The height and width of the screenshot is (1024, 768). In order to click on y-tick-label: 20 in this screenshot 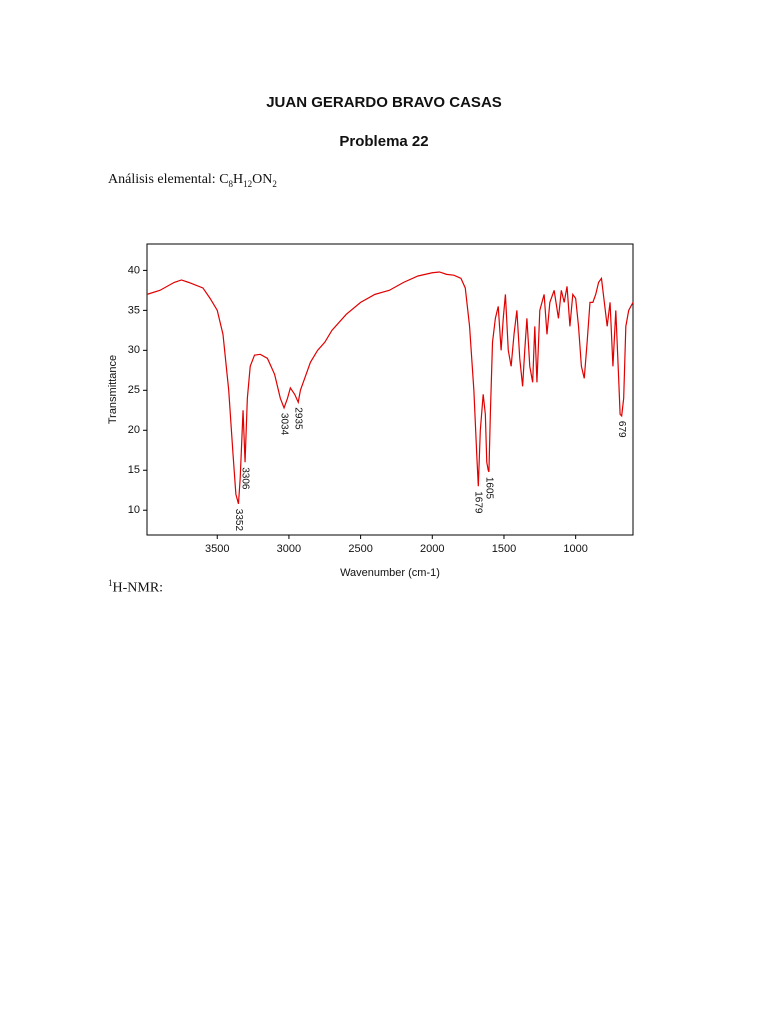, I will do `click(134, 430)`.